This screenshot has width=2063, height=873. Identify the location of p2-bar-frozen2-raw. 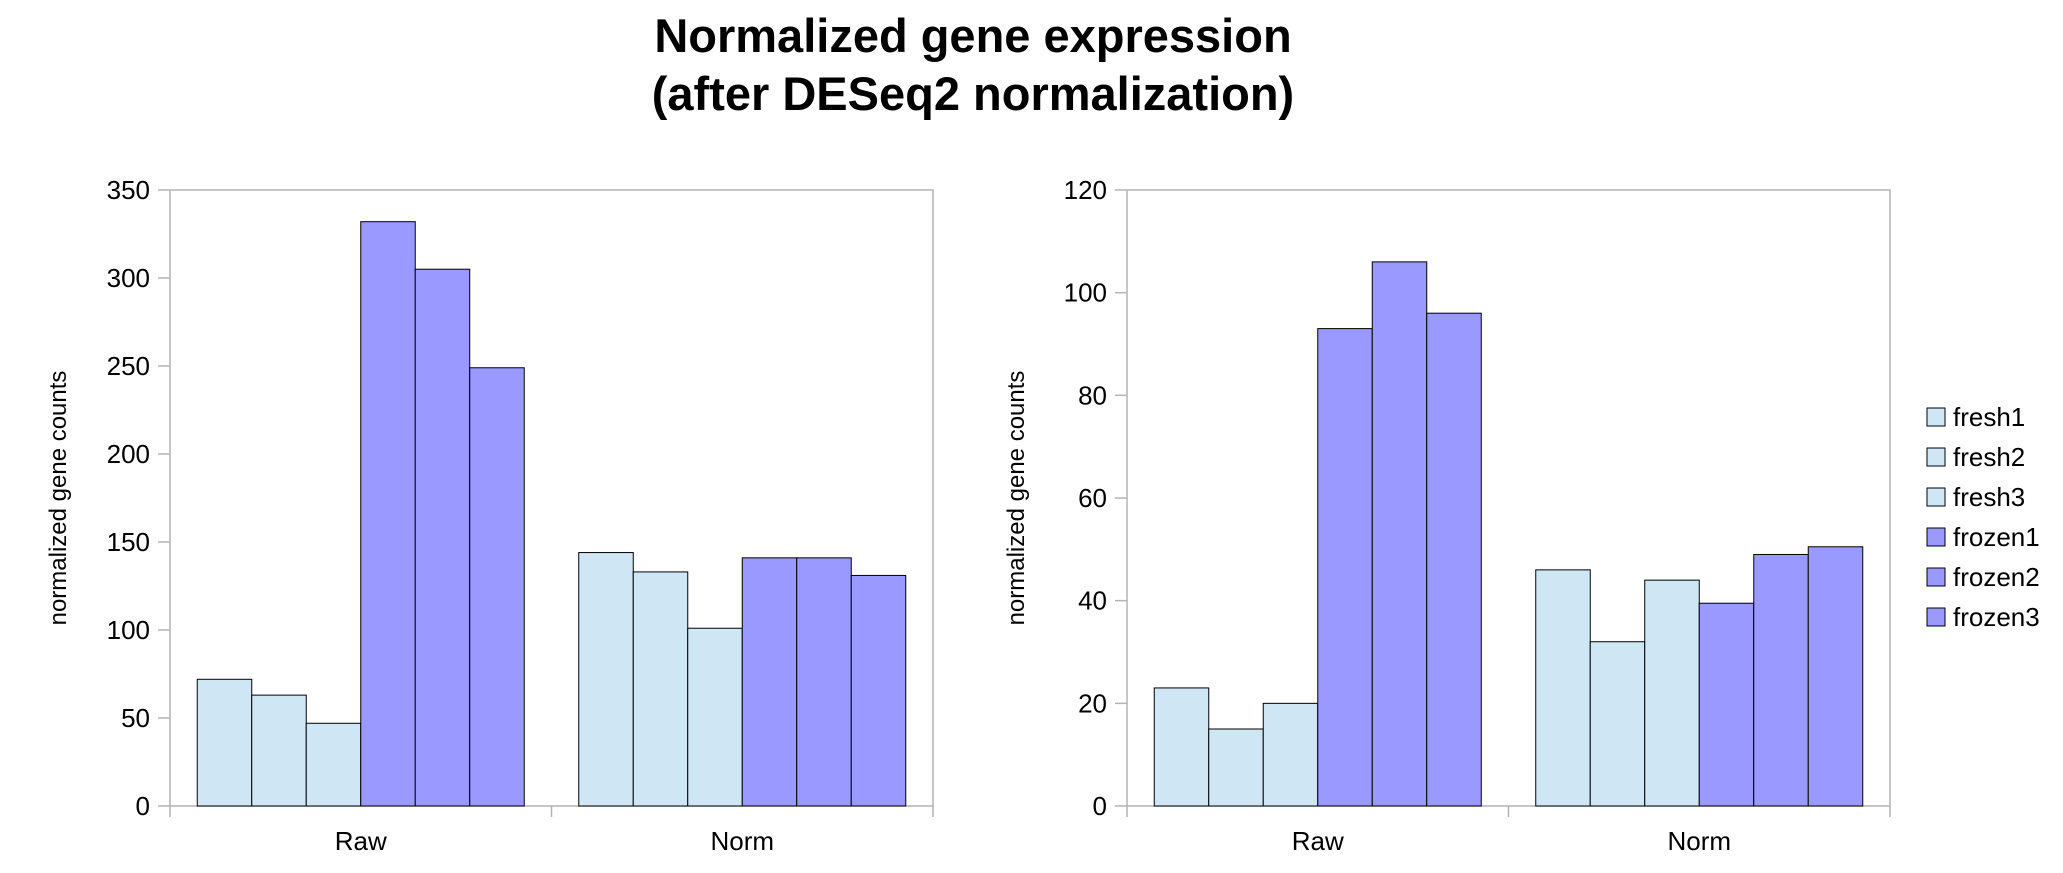
(1399, 534).